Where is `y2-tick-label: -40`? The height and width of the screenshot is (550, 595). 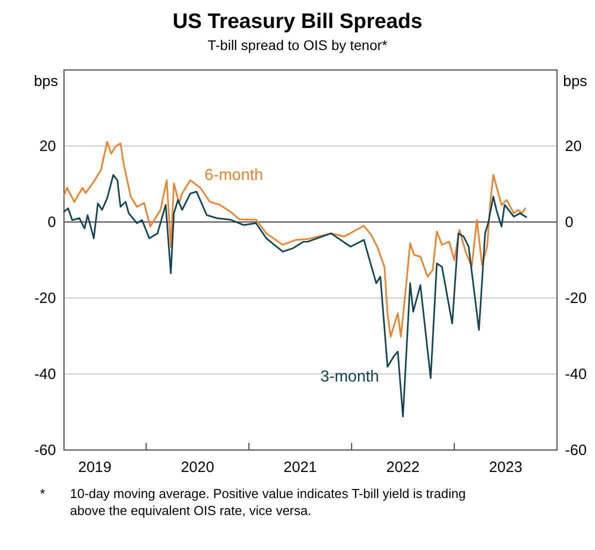
y2-tick-label: -40 is located at coordinates (576, 374).